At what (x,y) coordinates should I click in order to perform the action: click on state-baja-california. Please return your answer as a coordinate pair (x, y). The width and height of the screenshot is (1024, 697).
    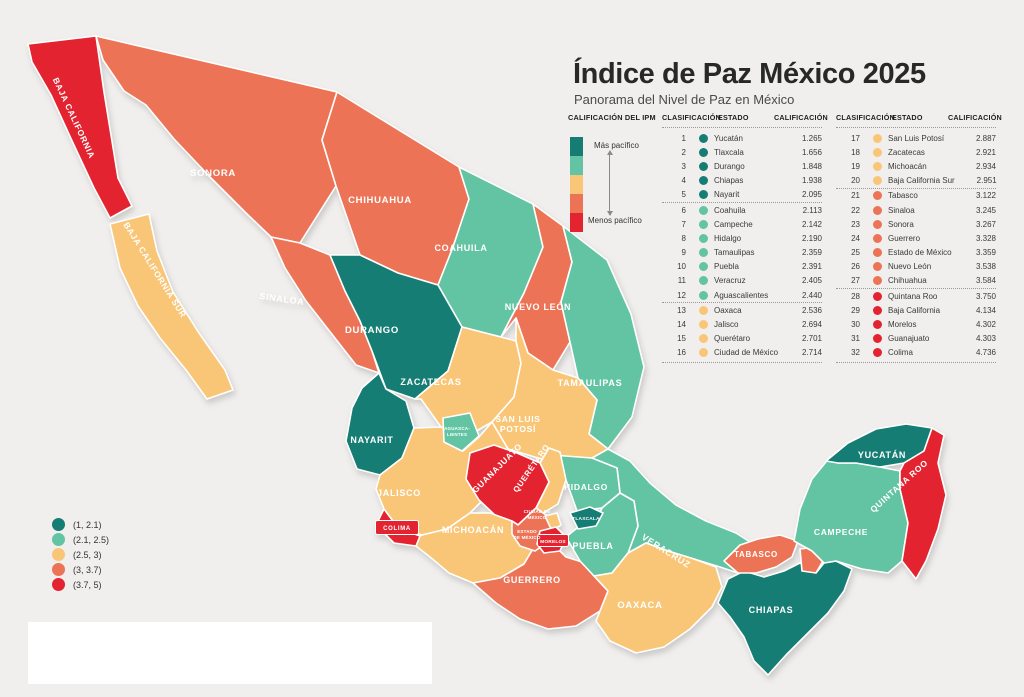
    Looking at the image, I should click on (80, 127).